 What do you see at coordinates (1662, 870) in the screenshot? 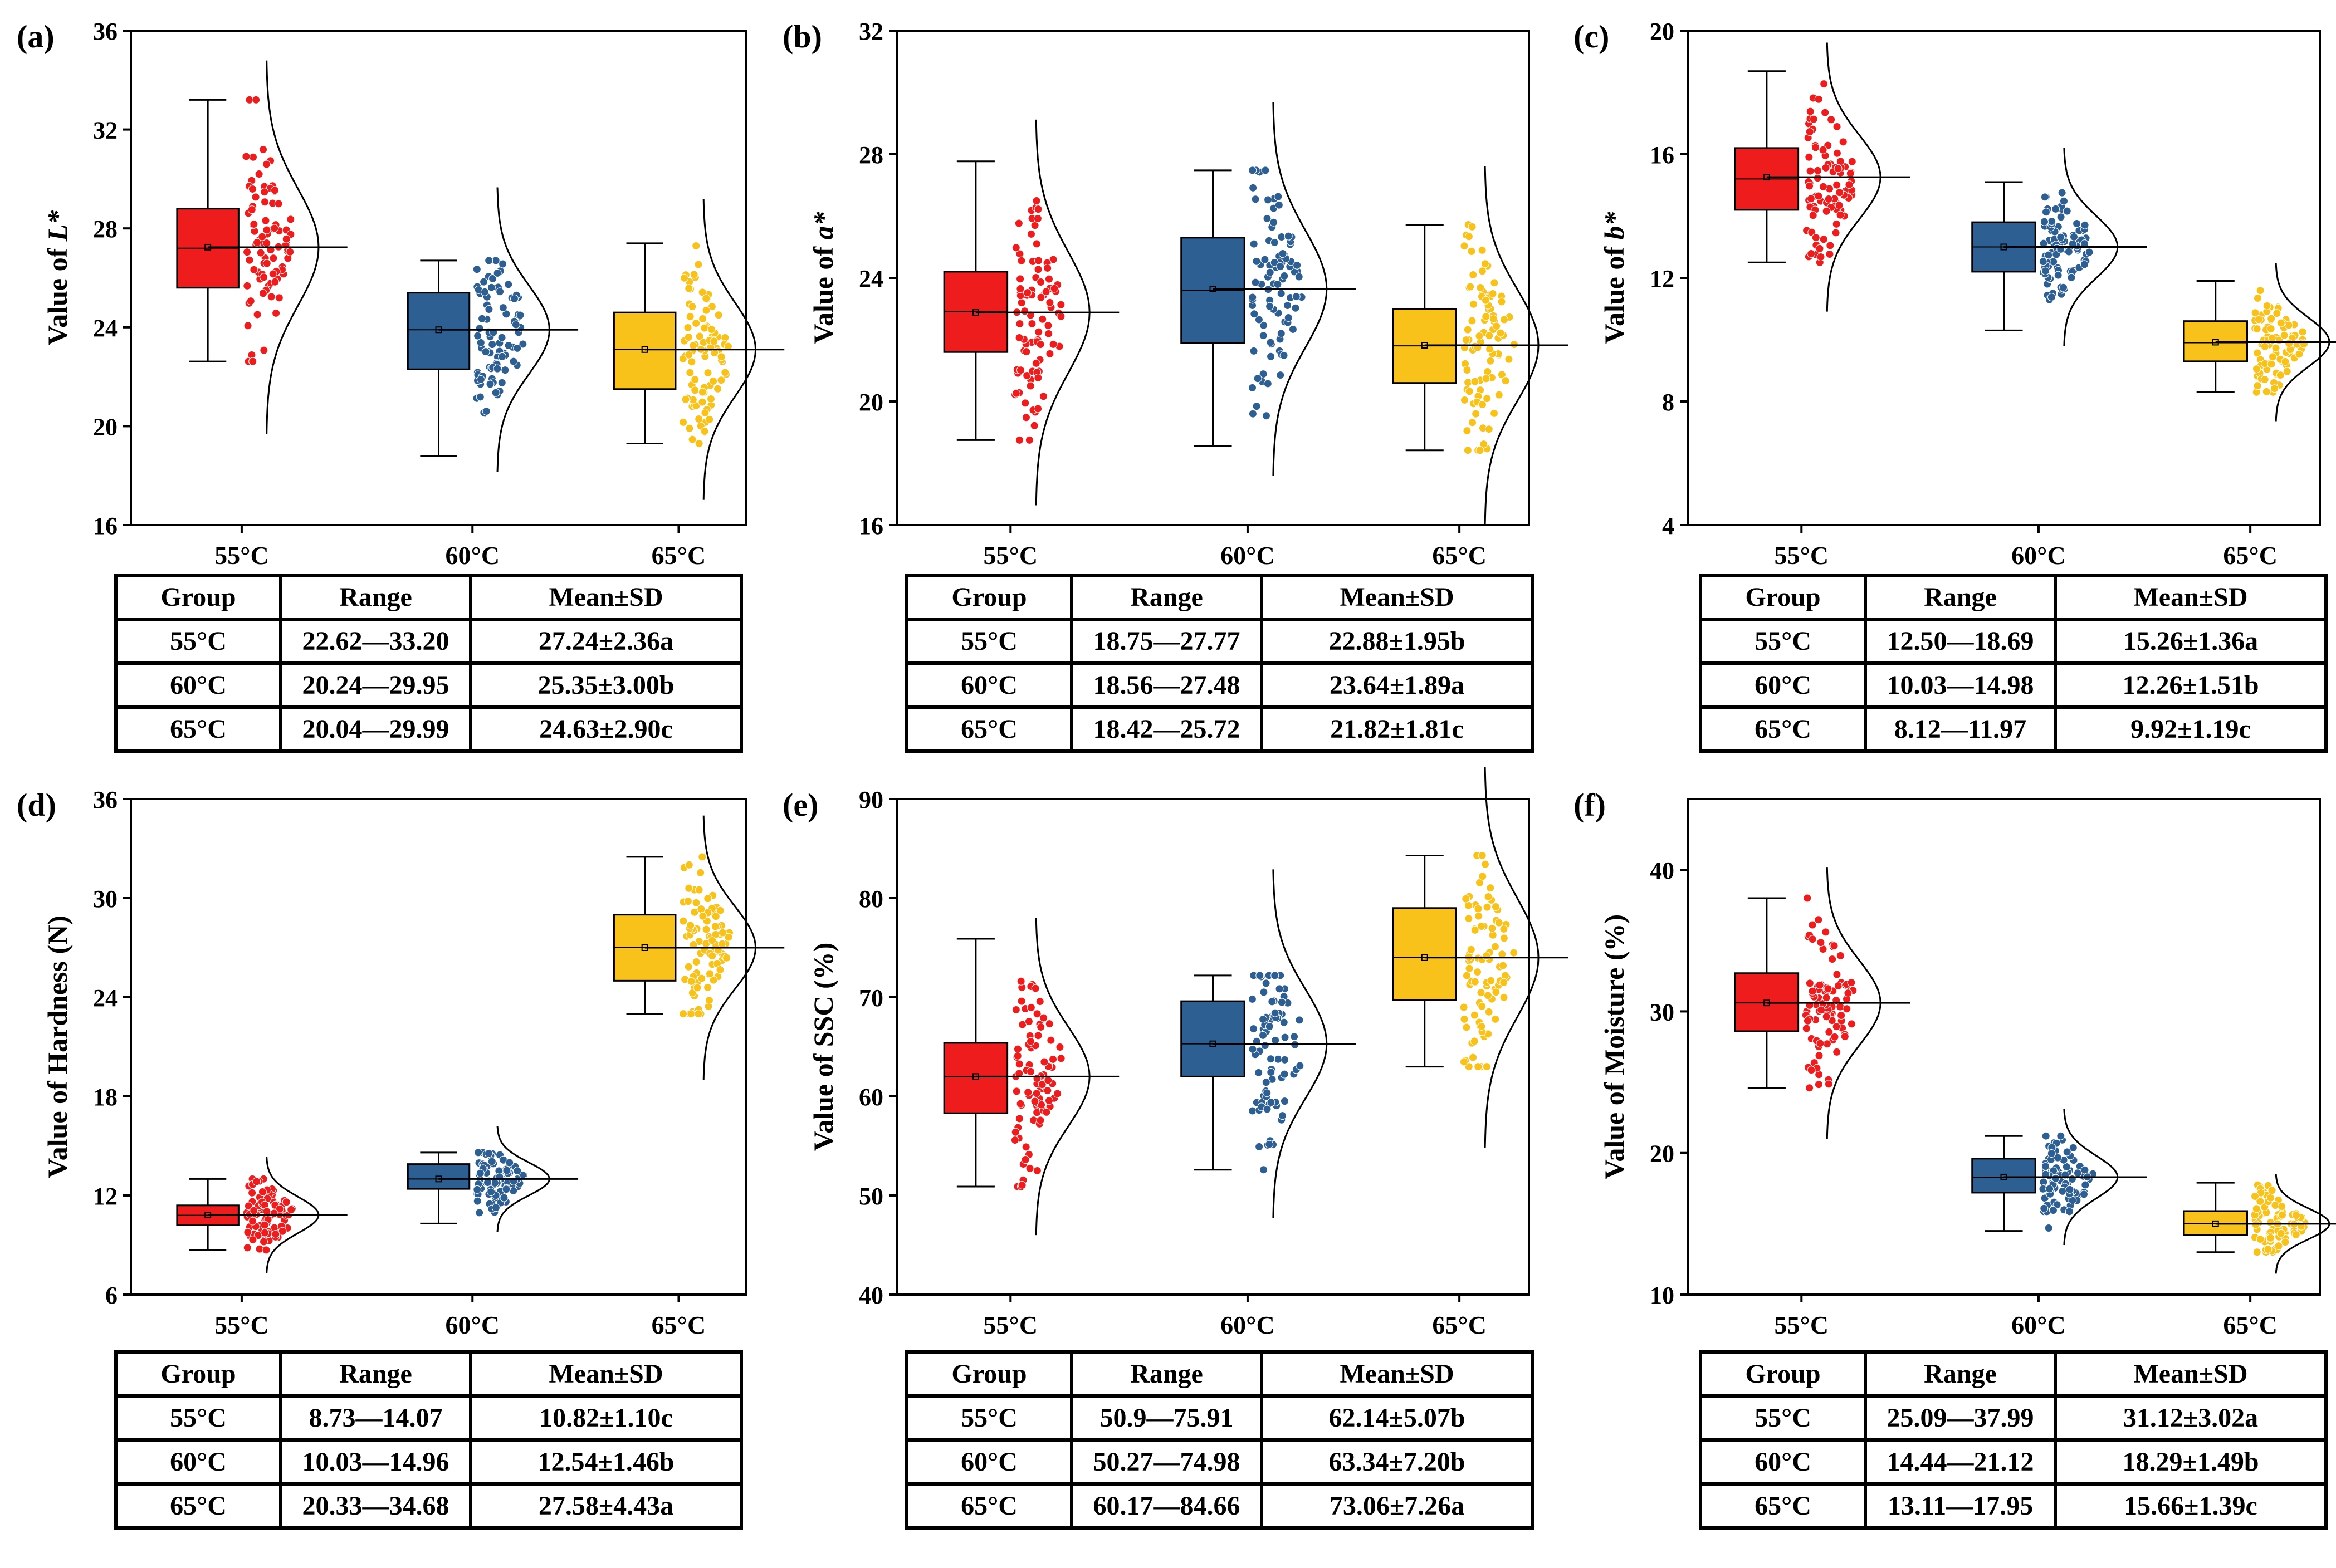
I see `y-tick-label: 40` at bounding box center [1662, 870].